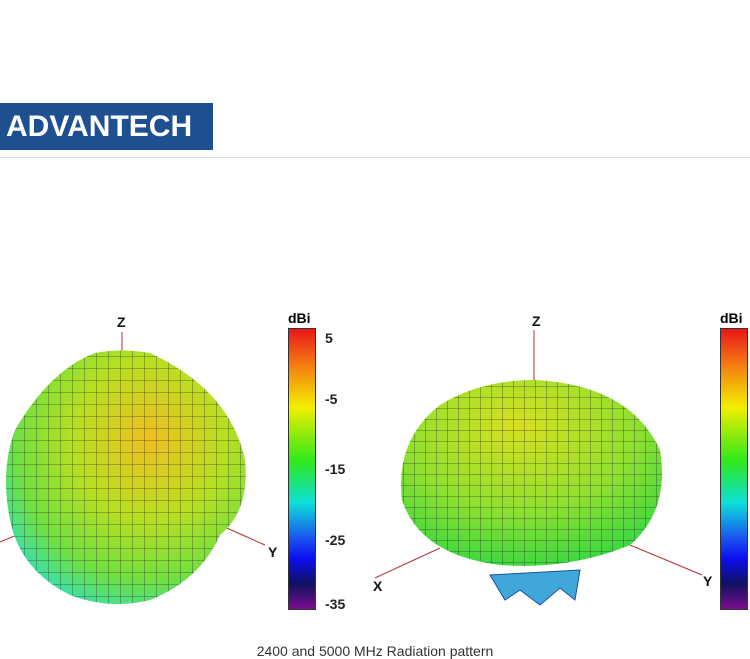 The height and width of the screenshot is (659, 750). What do you see at coordinates (335, 604) in the screenshot?
I see `colorbar-tick: -35` at bounding box center [335, 604].